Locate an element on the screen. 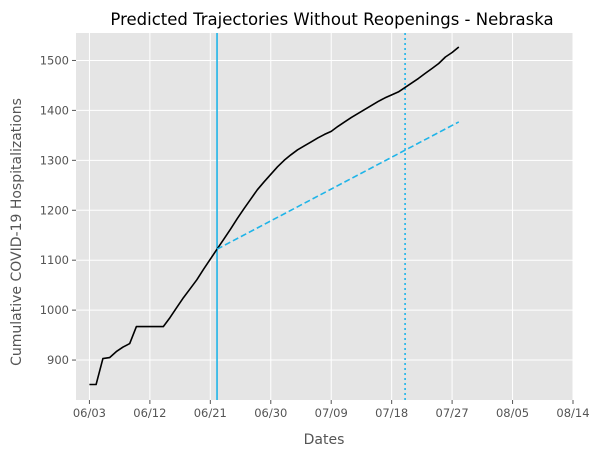  x-axis-label: Dates is located at coordinates (324, 440).